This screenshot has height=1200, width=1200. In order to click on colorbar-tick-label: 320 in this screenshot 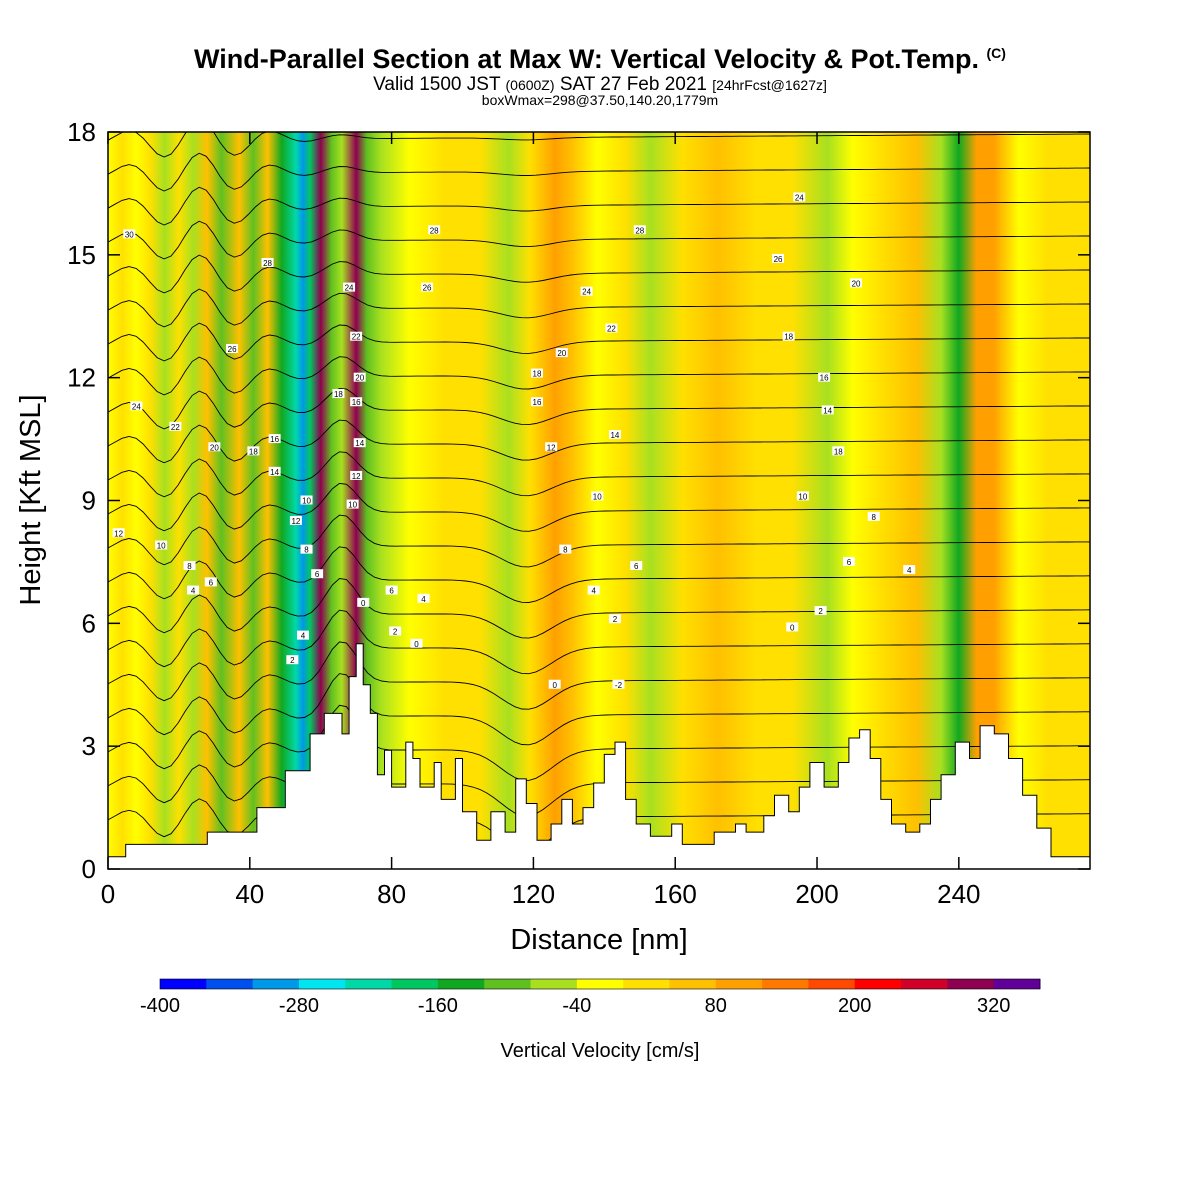, I will do `click(993, 1006)`.